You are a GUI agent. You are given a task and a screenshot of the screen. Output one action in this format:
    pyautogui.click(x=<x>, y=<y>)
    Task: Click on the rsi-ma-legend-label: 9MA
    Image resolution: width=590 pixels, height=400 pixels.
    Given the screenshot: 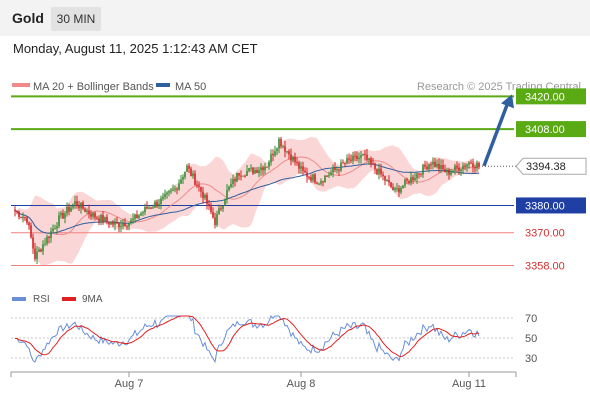 What is the action you would take?
    pyautogui.click(x=92, y=299)
    